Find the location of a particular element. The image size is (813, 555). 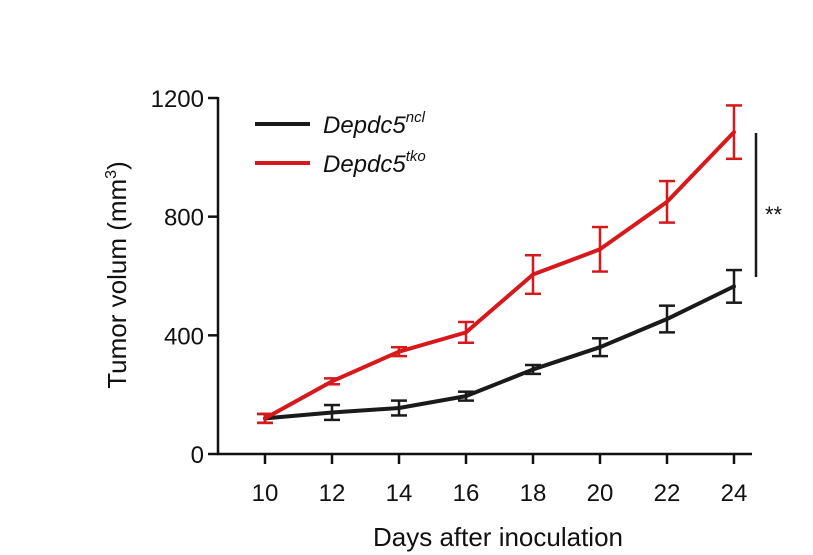

legend-label-tko-base: Depdc5 is located at coordinates (364, 164).